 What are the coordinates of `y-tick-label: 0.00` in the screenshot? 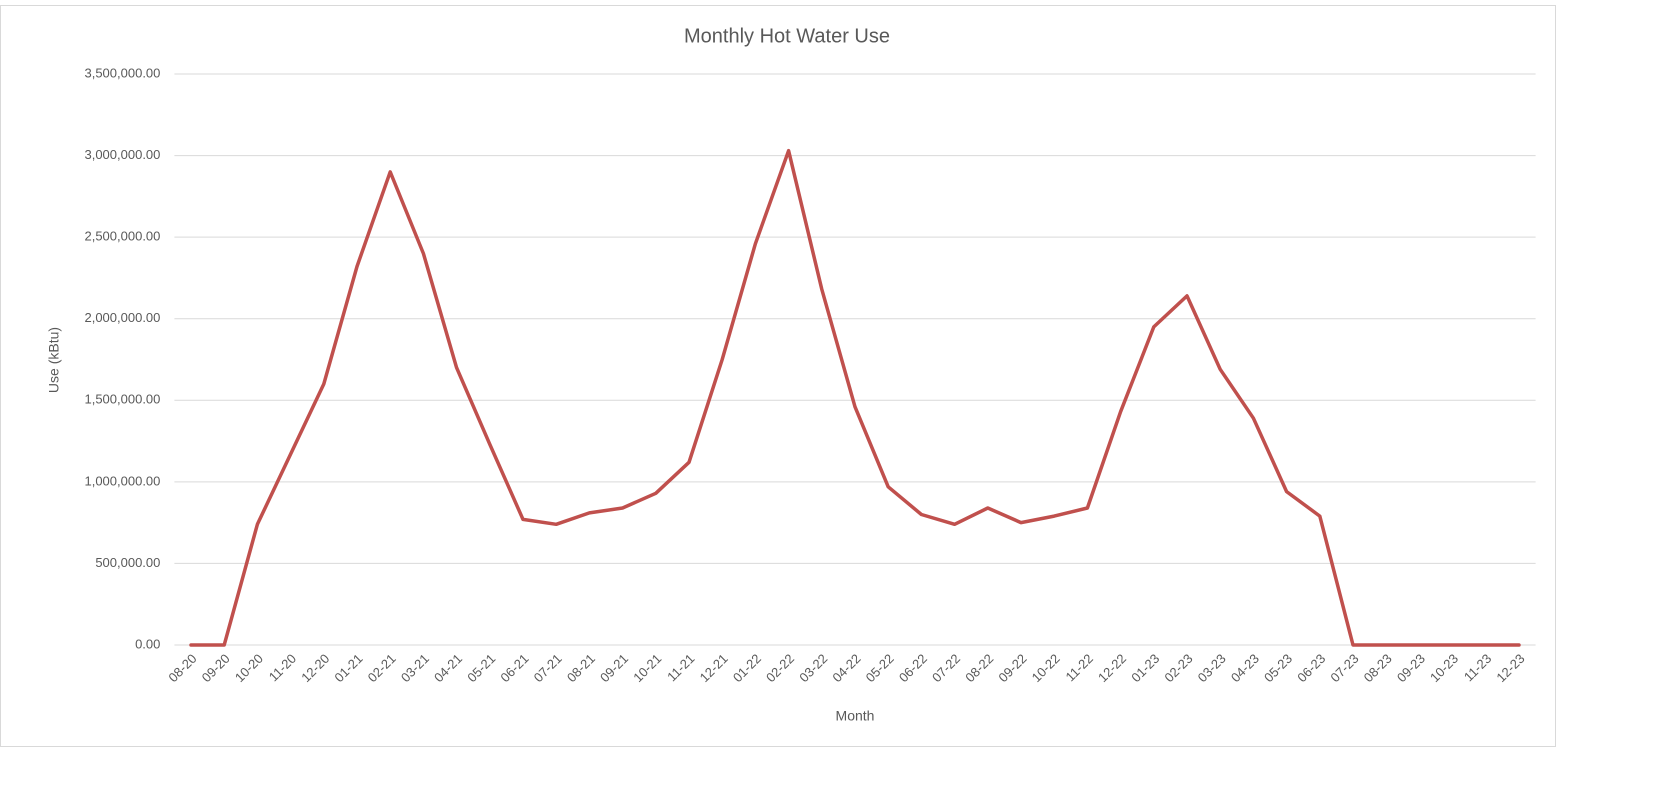 It's located at (147, 643).